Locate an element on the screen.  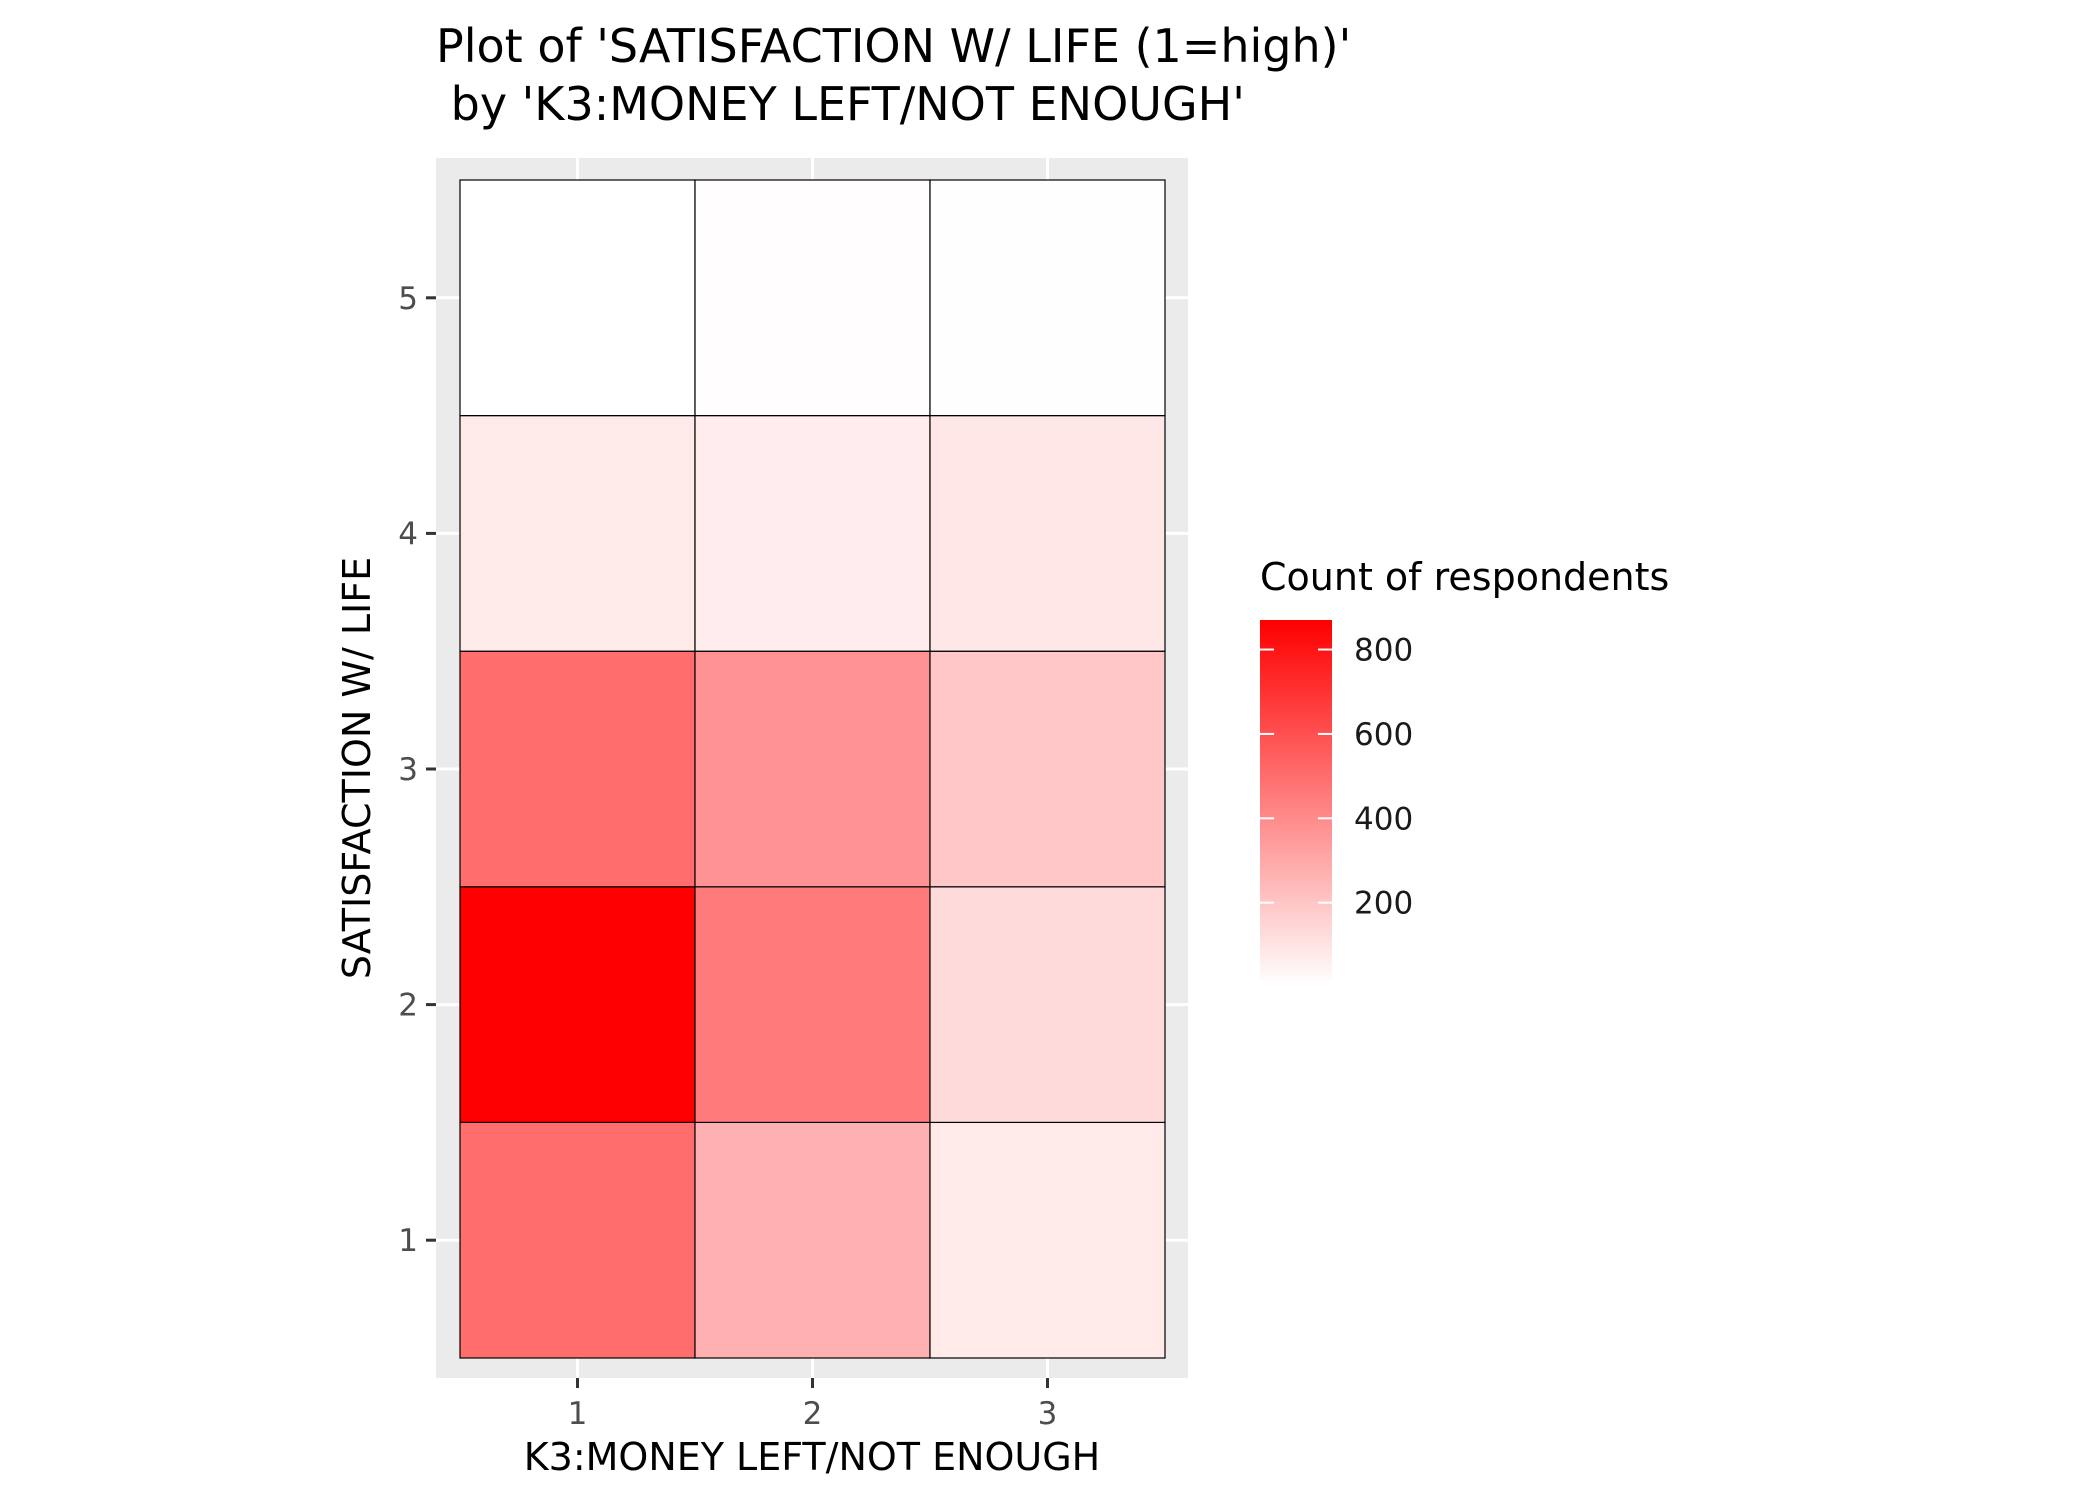
legend-tick-label: 200 is located at coordinates (1383, 904).